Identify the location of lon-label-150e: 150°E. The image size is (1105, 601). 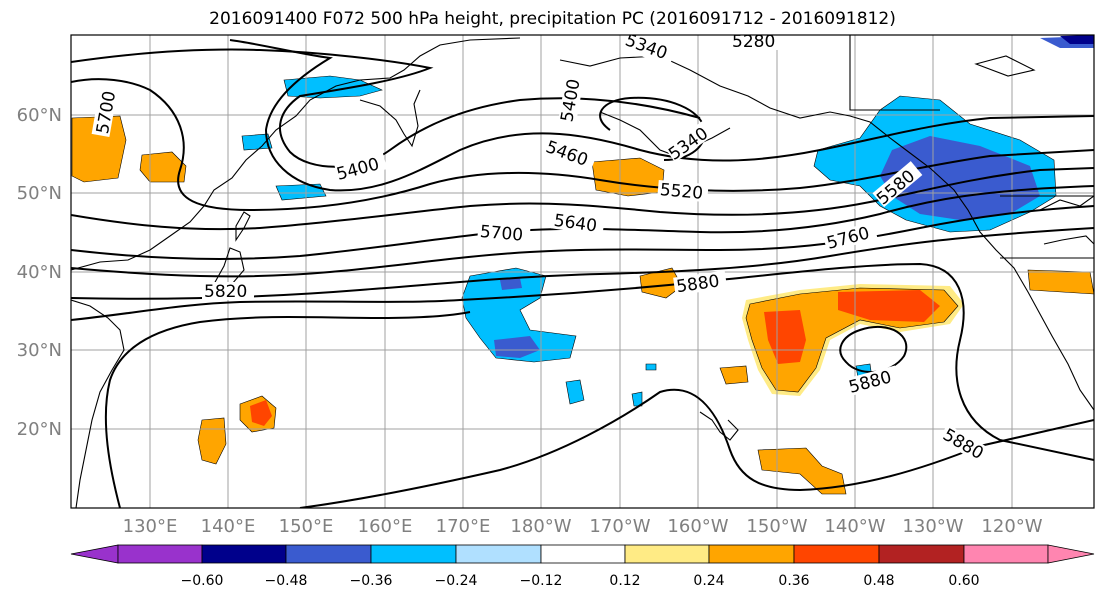
(306, 526).